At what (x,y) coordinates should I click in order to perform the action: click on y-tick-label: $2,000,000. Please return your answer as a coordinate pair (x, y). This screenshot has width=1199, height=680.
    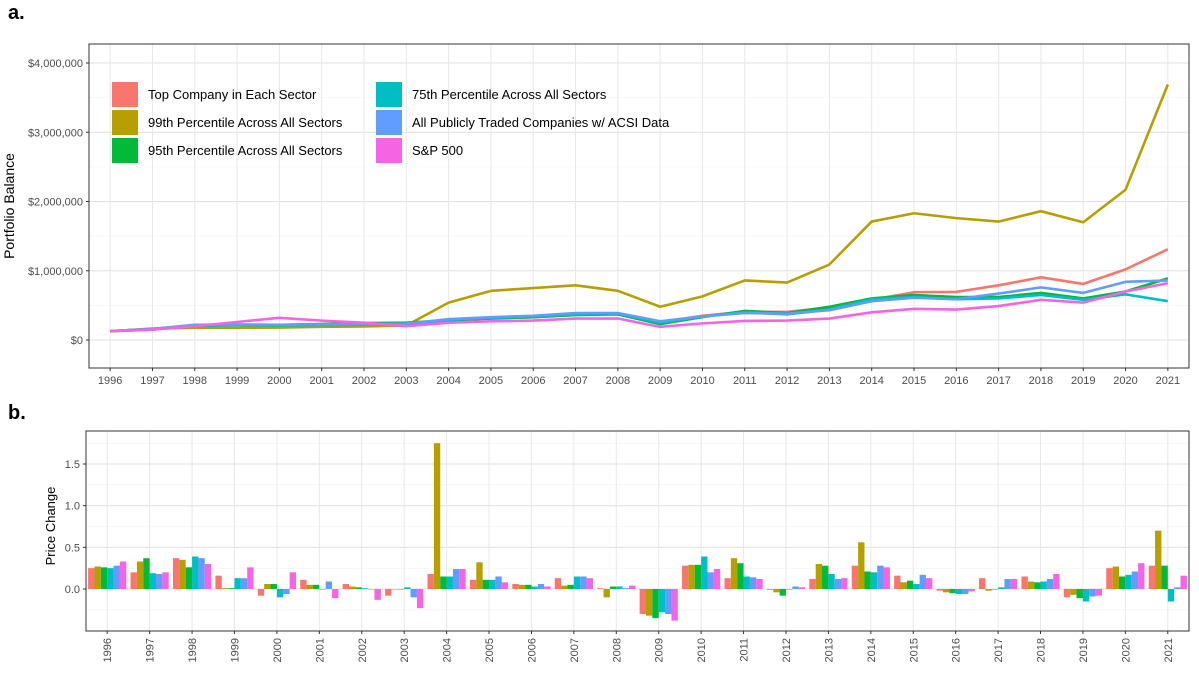
    Looking at the image, I should click on (55, 203).